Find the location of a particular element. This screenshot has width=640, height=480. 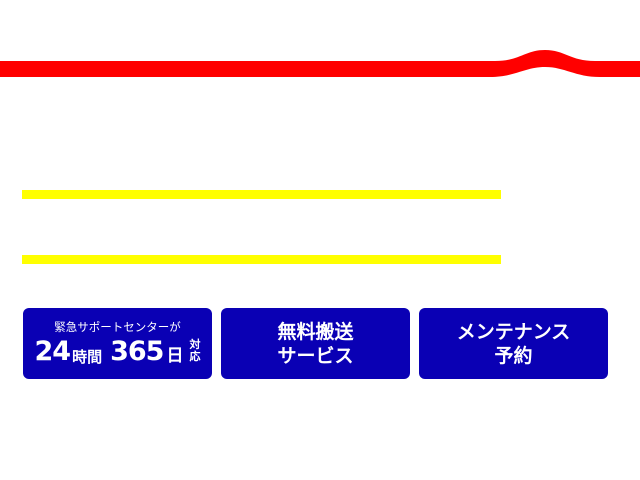

suffix-2: 応 is located at coordinates (195, 356).